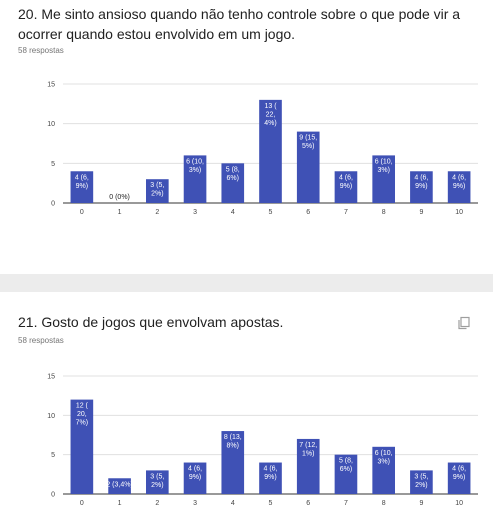 Image resolution: width=493 pixels, height=514 pixels. Describe the element at coordinates (41, 50) in the screenshot. I see `response-count: 58 respostas` at that location.